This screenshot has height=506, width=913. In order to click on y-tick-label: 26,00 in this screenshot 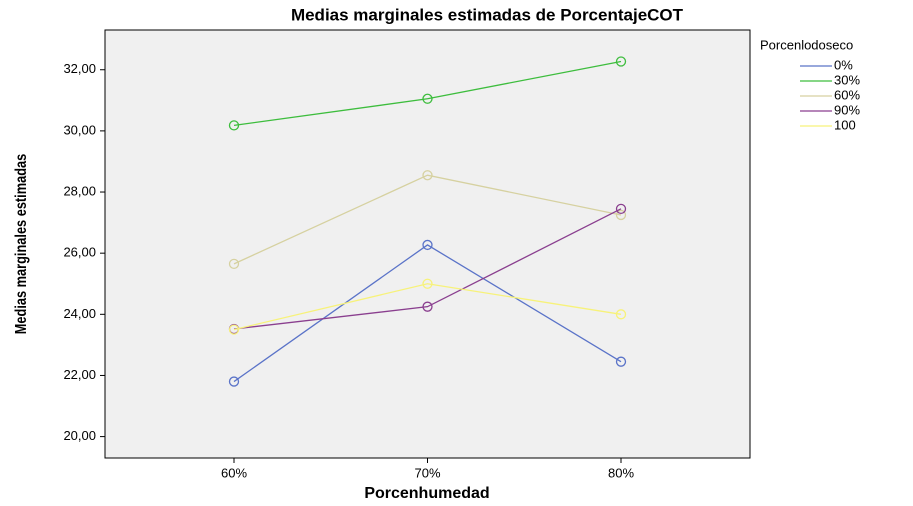, I will do `click(79, 252)`.